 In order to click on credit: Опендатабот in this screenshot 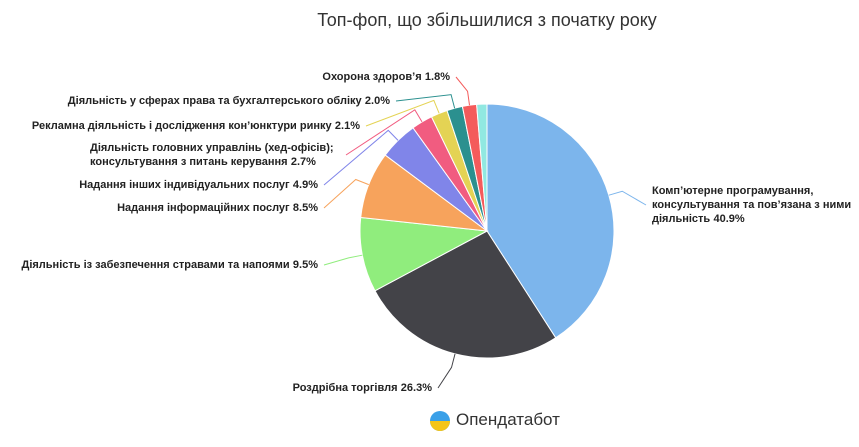, I will do `click(508, 419)`.